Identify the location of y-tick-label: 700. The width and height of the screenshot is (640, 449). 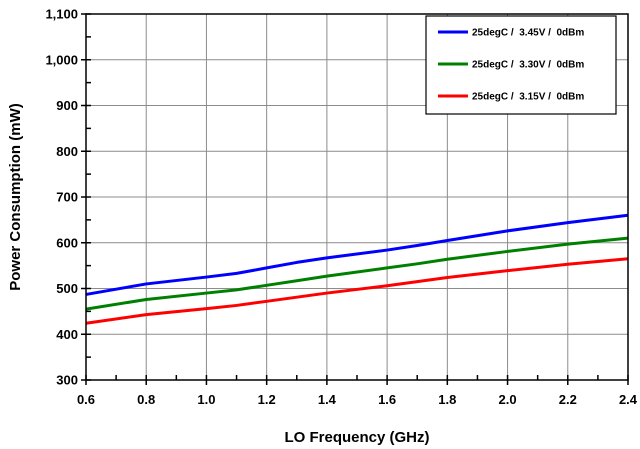
(67, 197).